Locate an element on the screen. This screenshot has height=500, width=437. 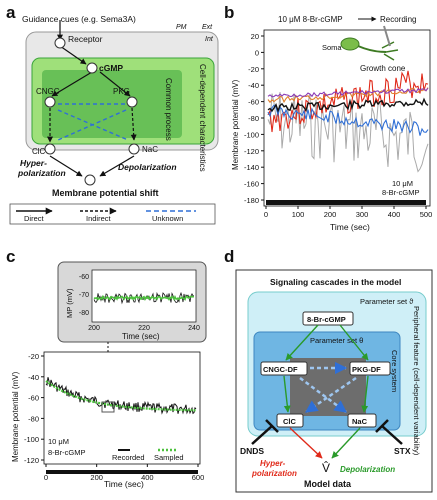
inset-xtick-label: 240 is located at coordinates (194, 328).